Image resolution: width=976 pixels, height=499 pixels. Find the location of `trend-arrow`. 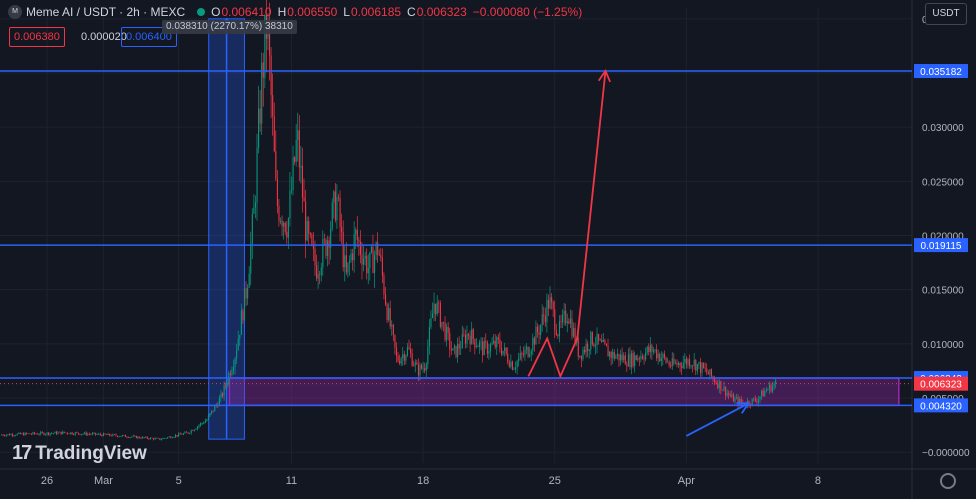

trend-arrow is located at coordinates (717, 419).